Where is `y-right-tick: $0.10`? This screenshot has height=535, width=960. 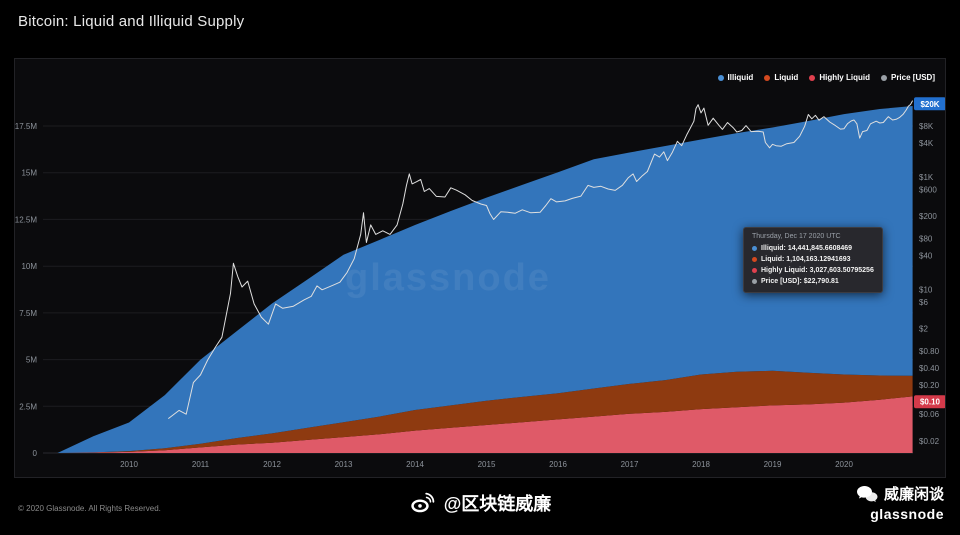
y-right-tick: $0.10 is located at coordinates (930, 402).